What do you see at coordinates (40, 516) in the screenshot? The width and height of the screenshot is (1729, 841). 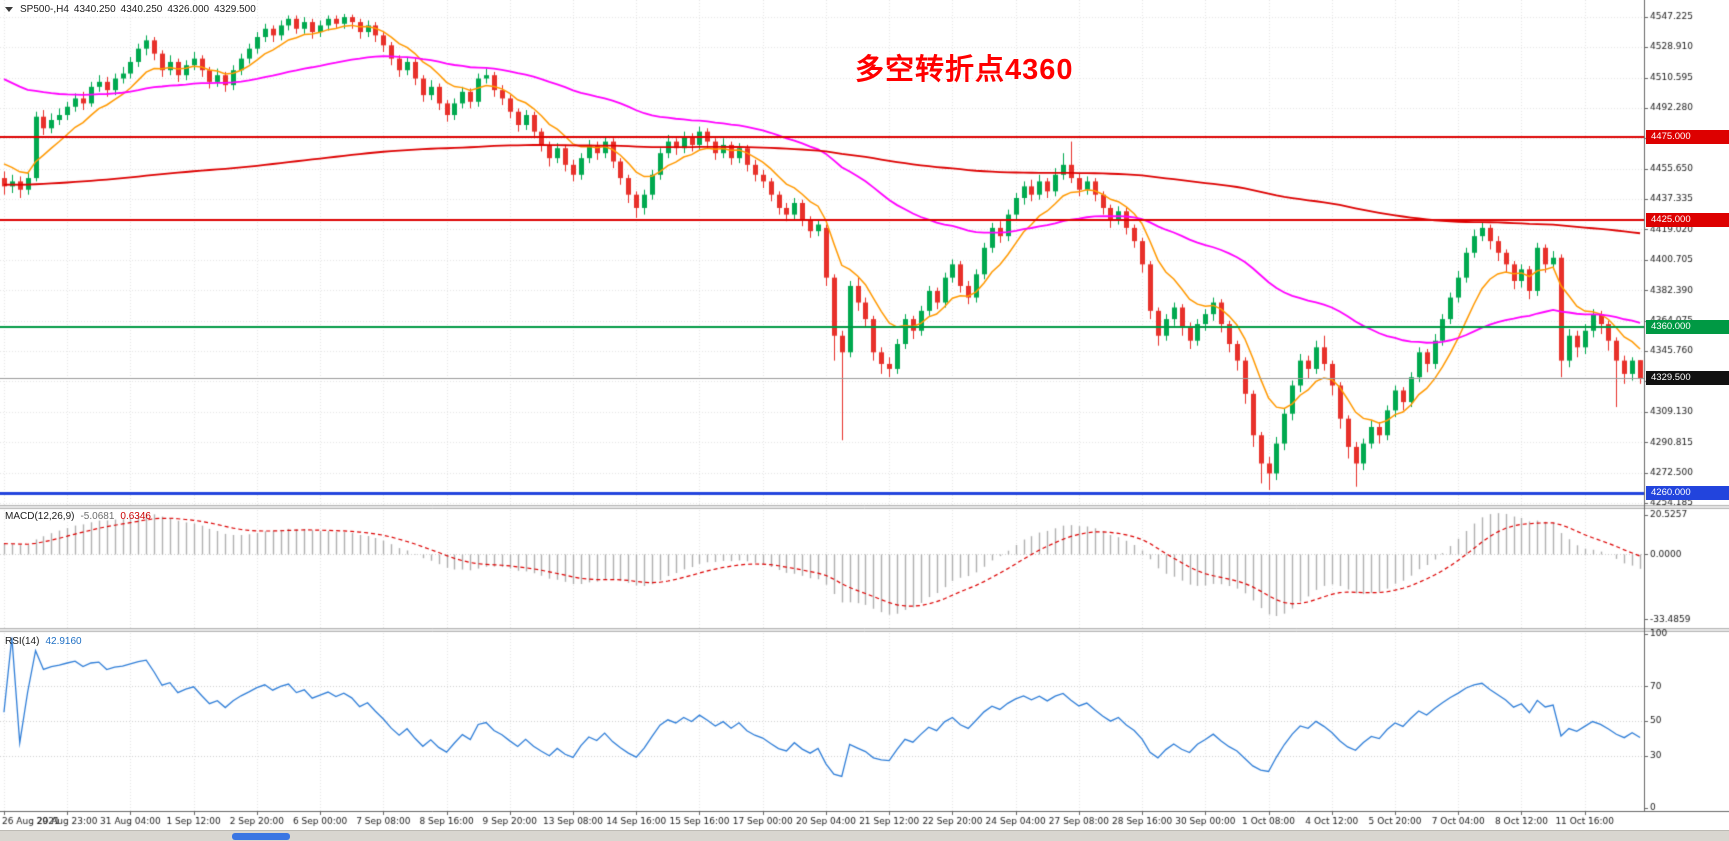 I see `macd-name: MACD(12,26,9)` at bounding box center [40, 516].